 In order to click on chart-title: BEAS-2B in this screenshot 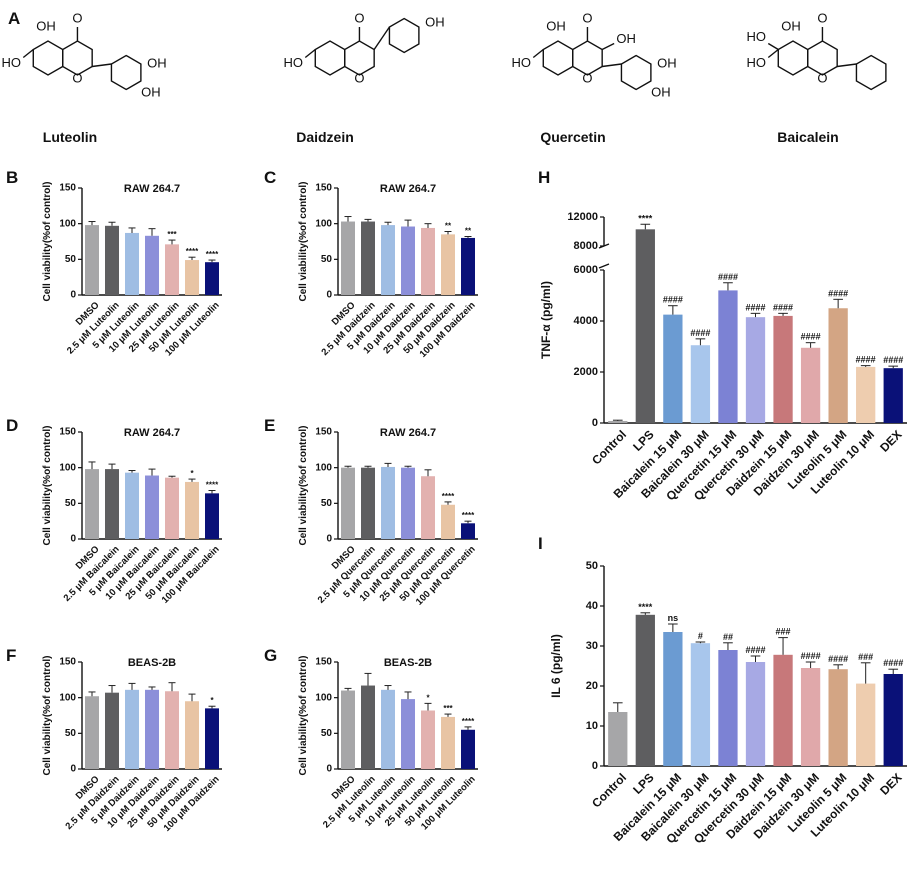, I will do `click(408, 663)`.